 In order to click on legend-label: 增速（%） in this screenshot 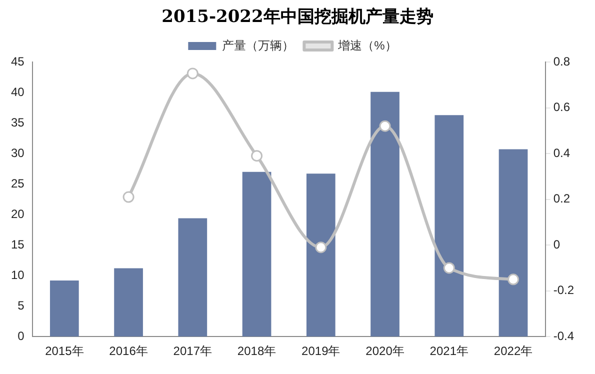, I will do `click(367, 45)`.